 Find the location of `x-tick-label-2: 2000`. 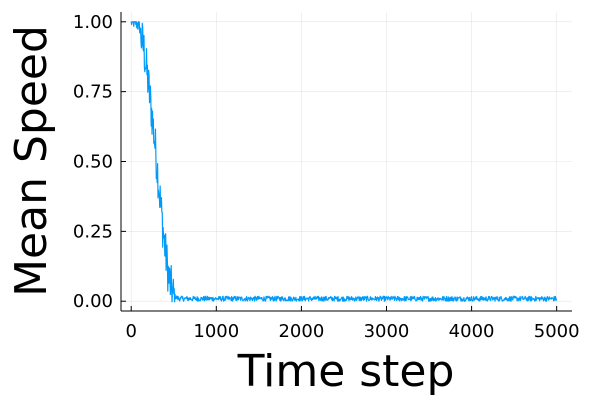

x-tick-label-2: 2000 is located at coordinates (301, 331).